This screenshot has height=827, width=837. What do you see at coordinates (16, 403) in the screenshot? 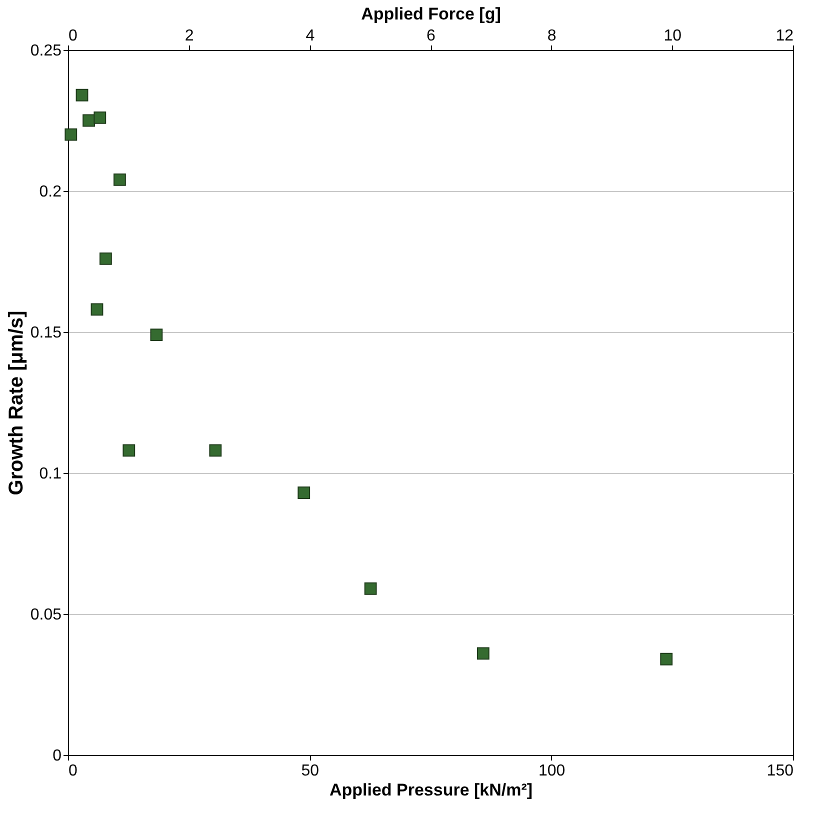
I see `y-axis-title: Growth Rate [μm/s]` at bounding box center [16, 403].